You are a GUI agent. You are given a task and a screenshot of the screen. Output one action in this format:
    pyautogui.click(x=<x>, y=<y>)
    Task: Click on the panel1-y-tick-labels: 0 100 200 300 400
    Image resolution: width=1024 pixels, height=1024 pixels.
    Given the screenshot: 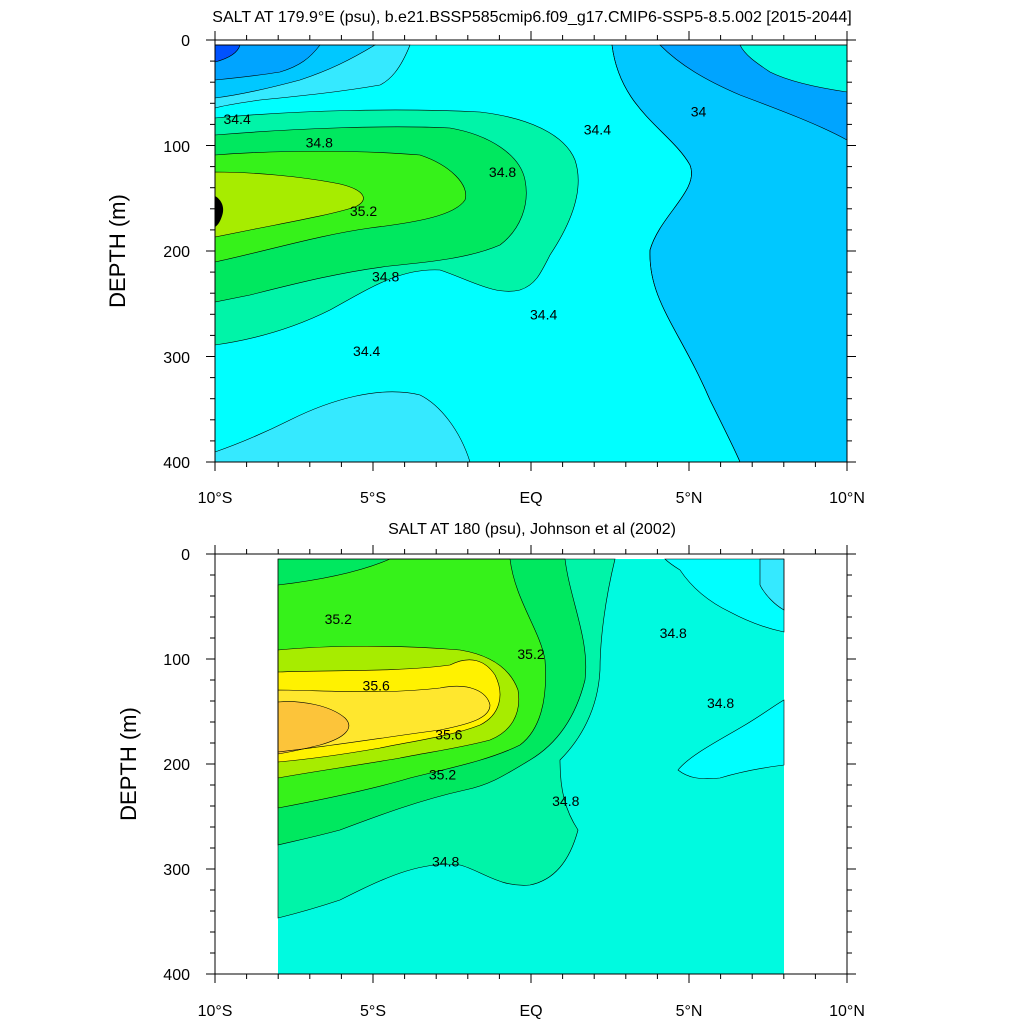 What is the action you would take?
    pyautogui.click(x=176, y=252)
    